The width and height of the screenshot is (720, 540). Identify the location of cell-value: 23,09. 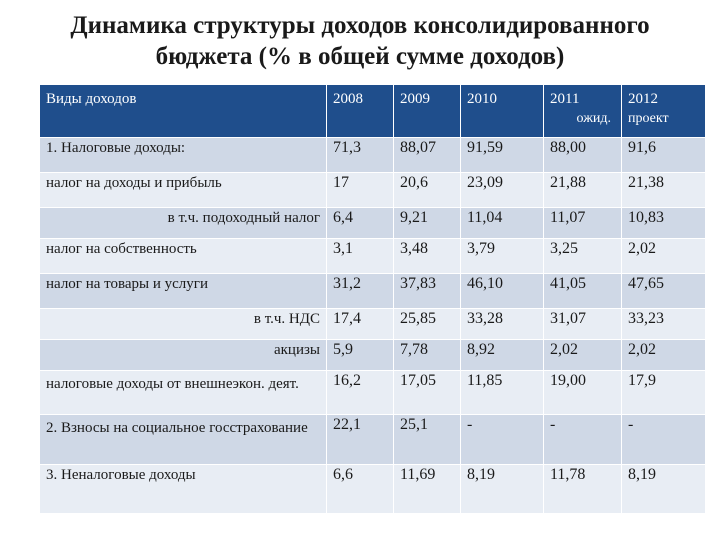
(502, 190).